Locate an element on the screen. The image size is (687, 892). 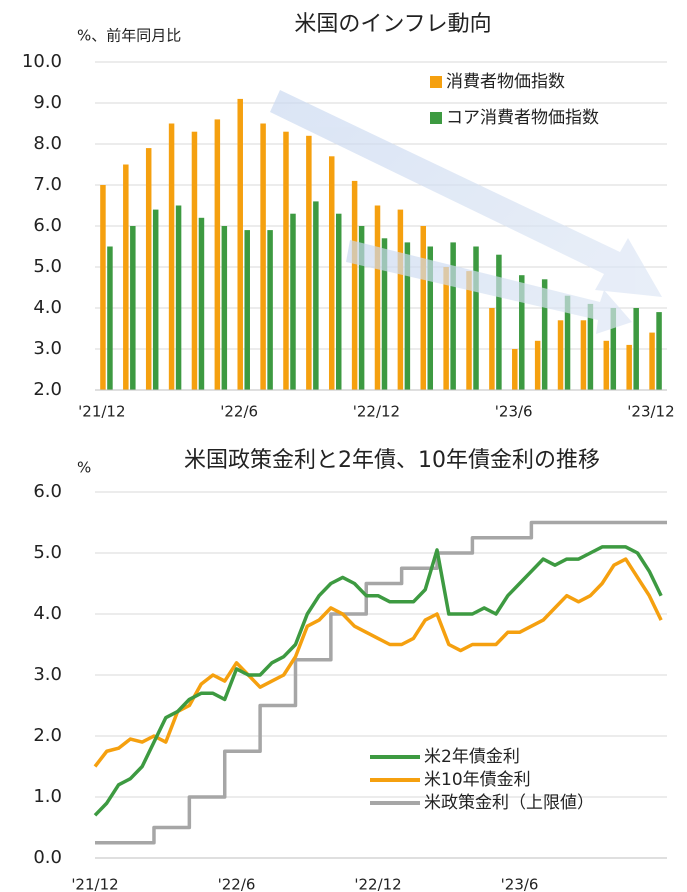
chart-title: 米国政策金利と2年債、10年債金利の推移 is located at coordinates (392, 460).